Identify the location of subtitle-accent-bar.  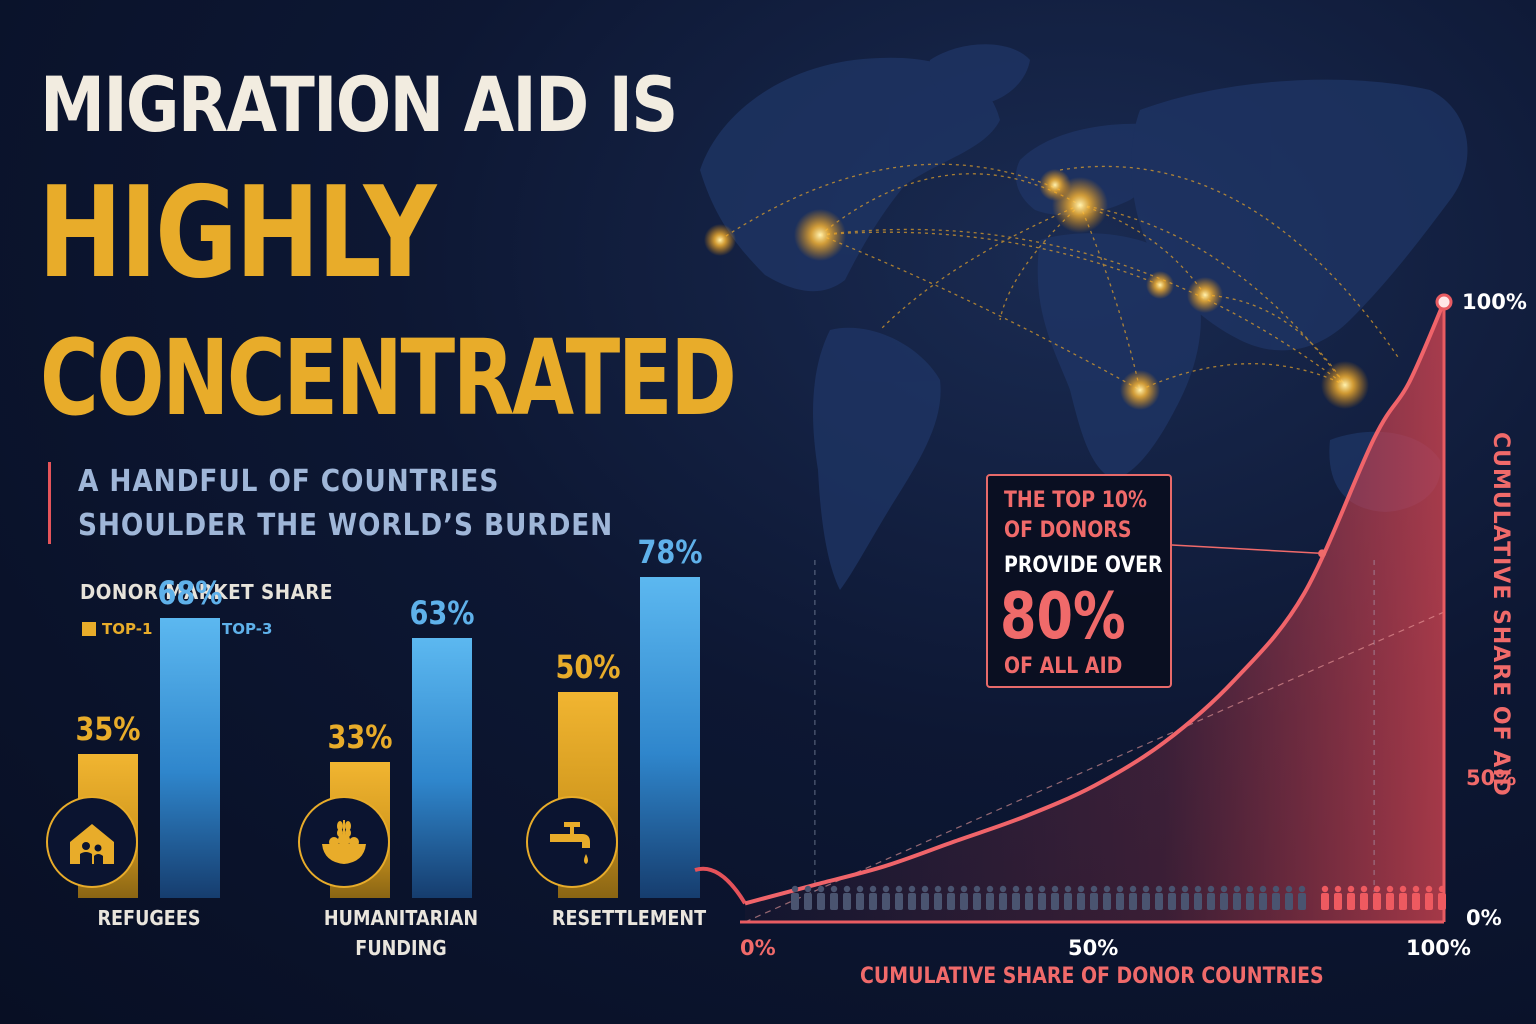
(49, 503).